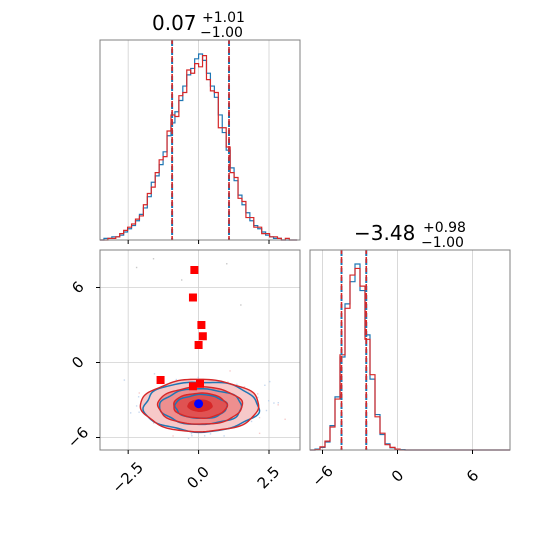 Image resolution: width=550 pixels, height=550 pixels. What do you see at coordinates (78, 437) in the screenshot?
I see `joint-y-tick-label-2: −6` at bounding box center [78, 437].